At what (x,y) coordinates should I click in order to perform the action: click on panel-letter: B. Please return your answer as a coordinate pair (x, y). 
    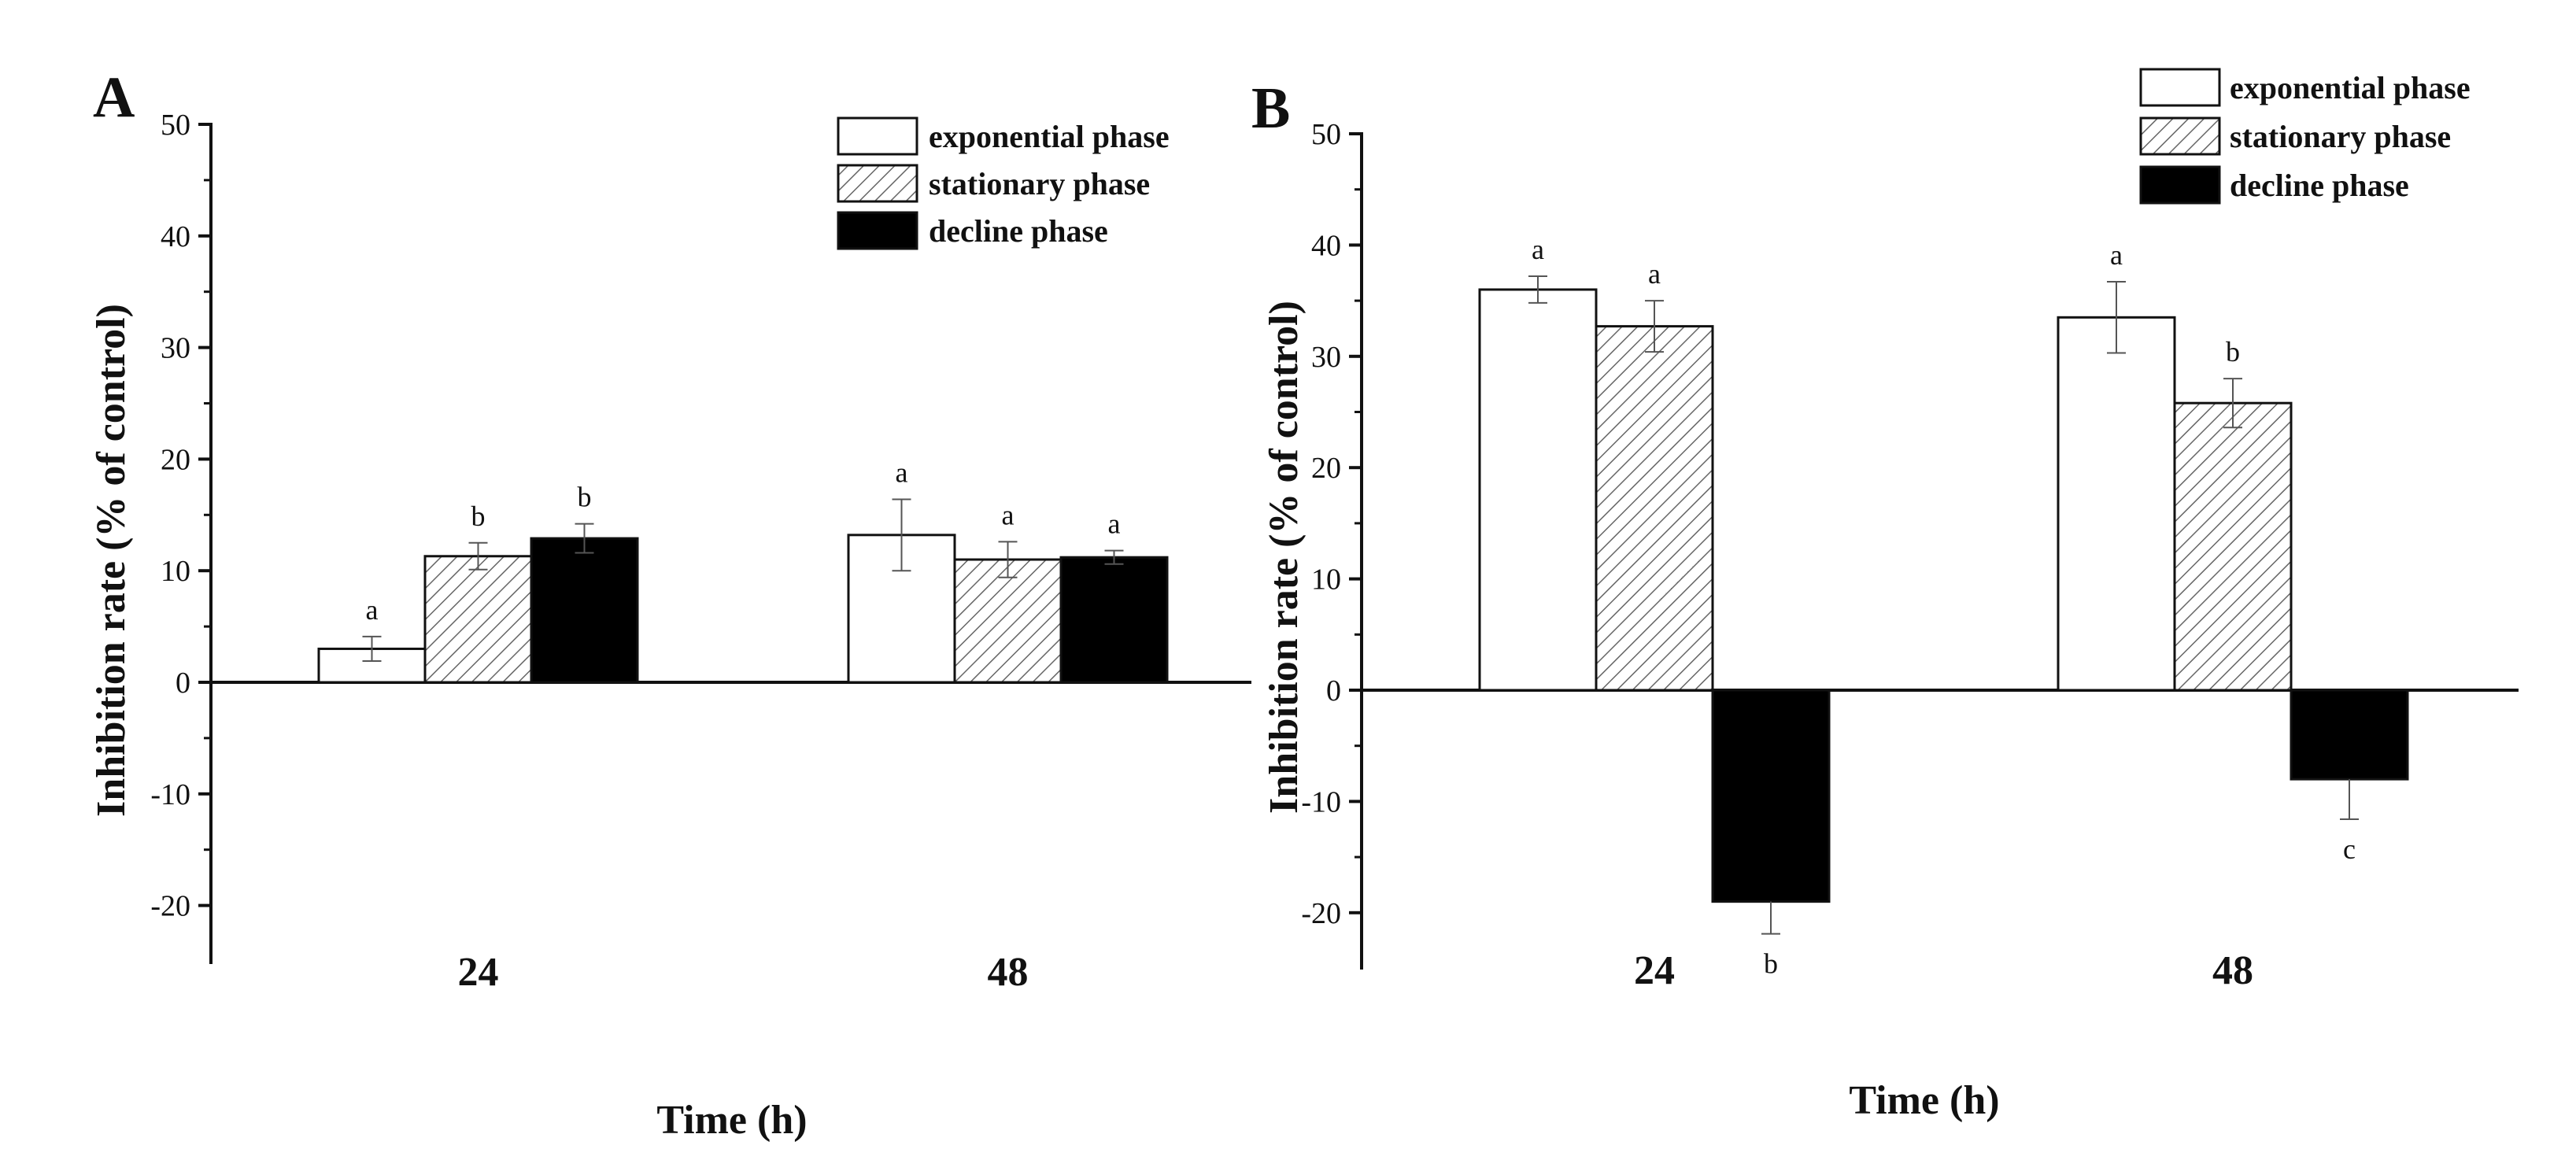
    Looking at the image, I should click on (1270, 109).